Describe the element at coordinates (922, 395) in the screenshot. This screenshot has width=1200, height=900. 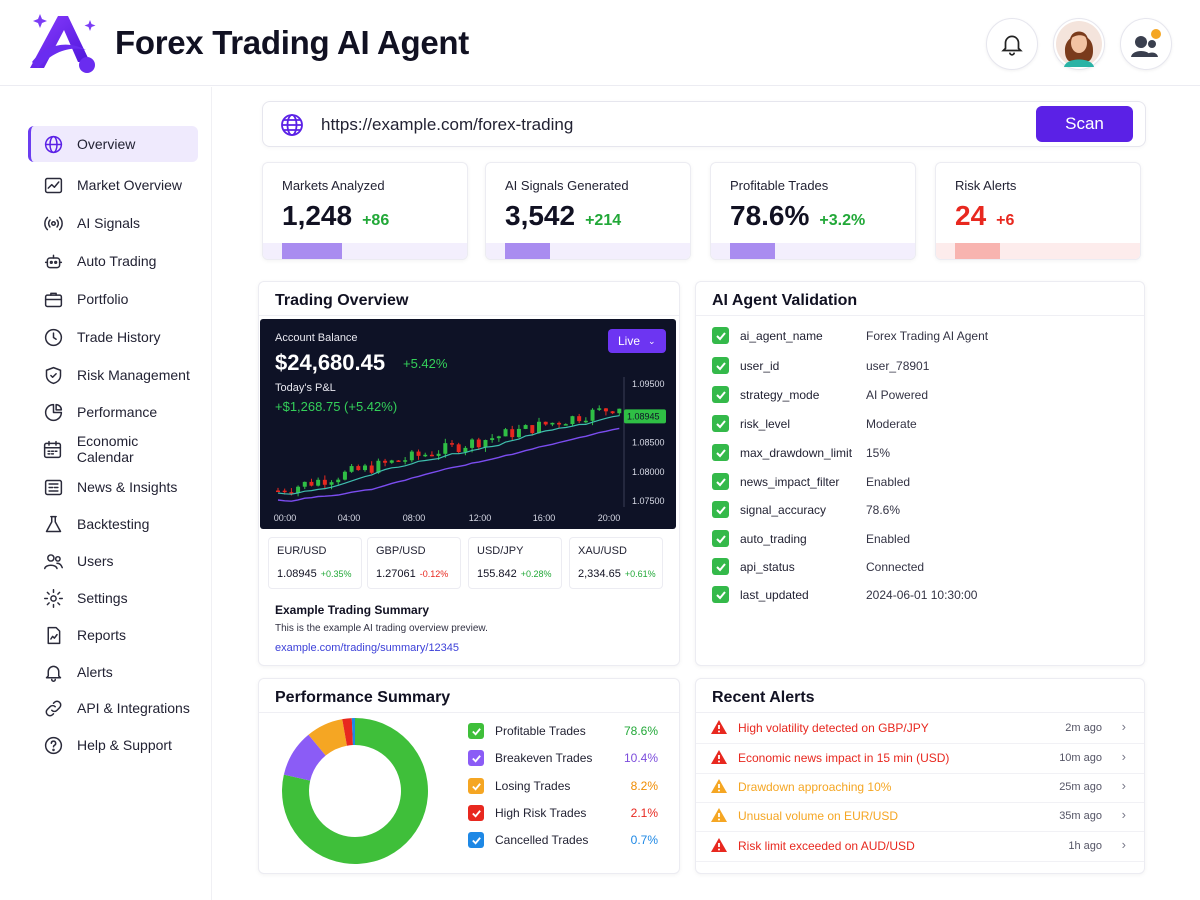
I see `validation-row: strategy_mode AI Powered` at that location.